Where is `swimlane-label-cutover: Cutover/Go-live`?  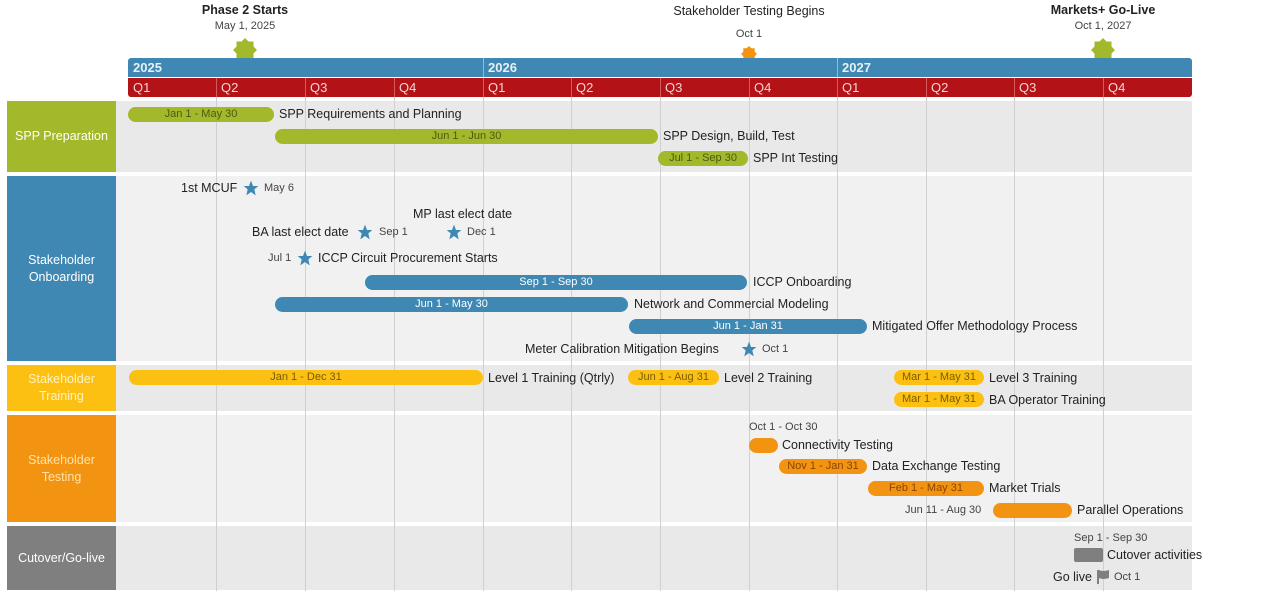
swimlane-label-cutover: Cutover/Go-live is located at coordinates (61, 558).